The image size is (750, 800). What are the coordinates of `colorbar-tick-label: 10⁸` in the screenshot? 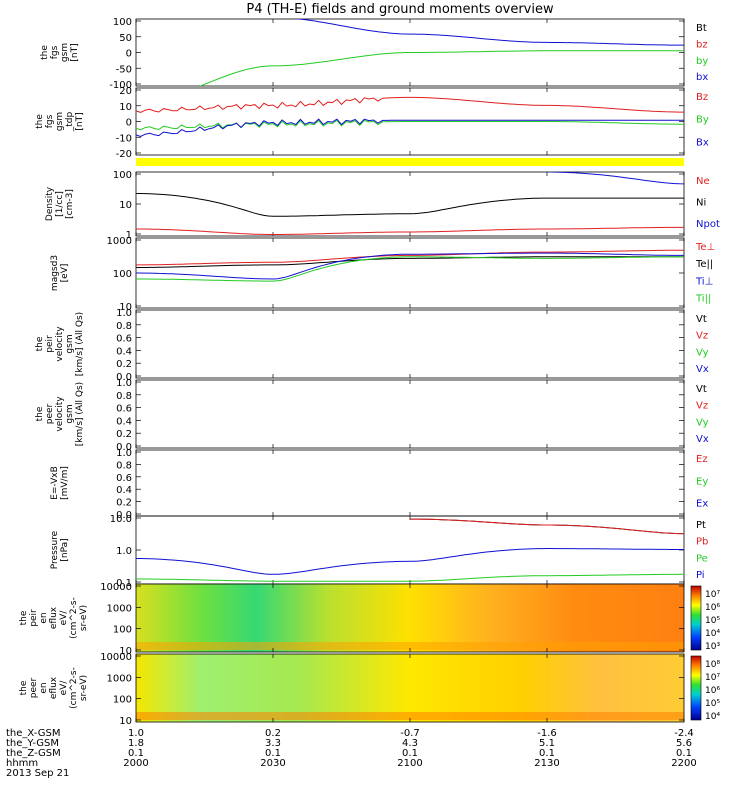 It's located at (712, 665).